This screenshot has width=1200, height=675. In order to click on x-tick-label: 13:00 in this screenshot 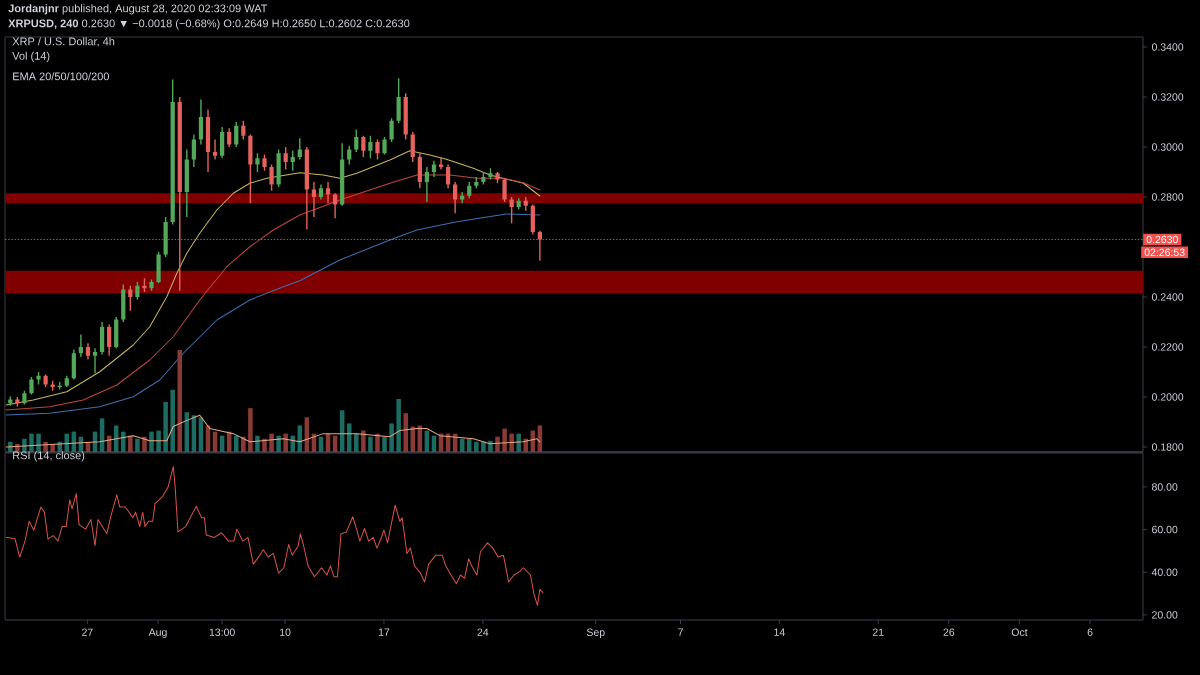, I will do `click(222, 632)`.